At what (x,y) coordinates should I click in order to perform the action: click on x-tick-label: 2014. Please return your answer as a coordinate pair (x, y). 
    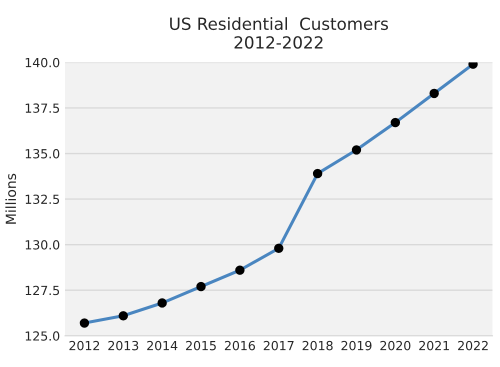
    Looking at the image, I should click on (162, 345).